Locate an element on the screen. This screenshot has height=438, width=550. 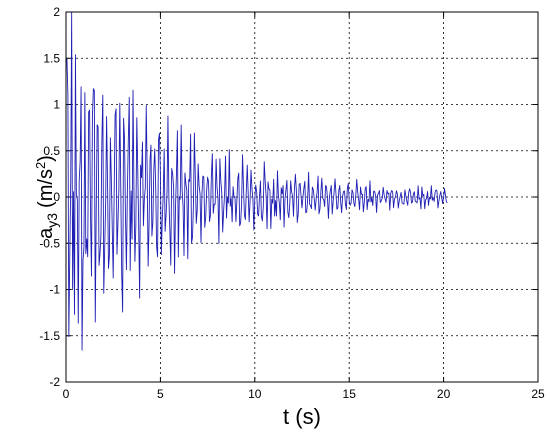
y-tick-label: -2 is located at coordinates (54, 382).